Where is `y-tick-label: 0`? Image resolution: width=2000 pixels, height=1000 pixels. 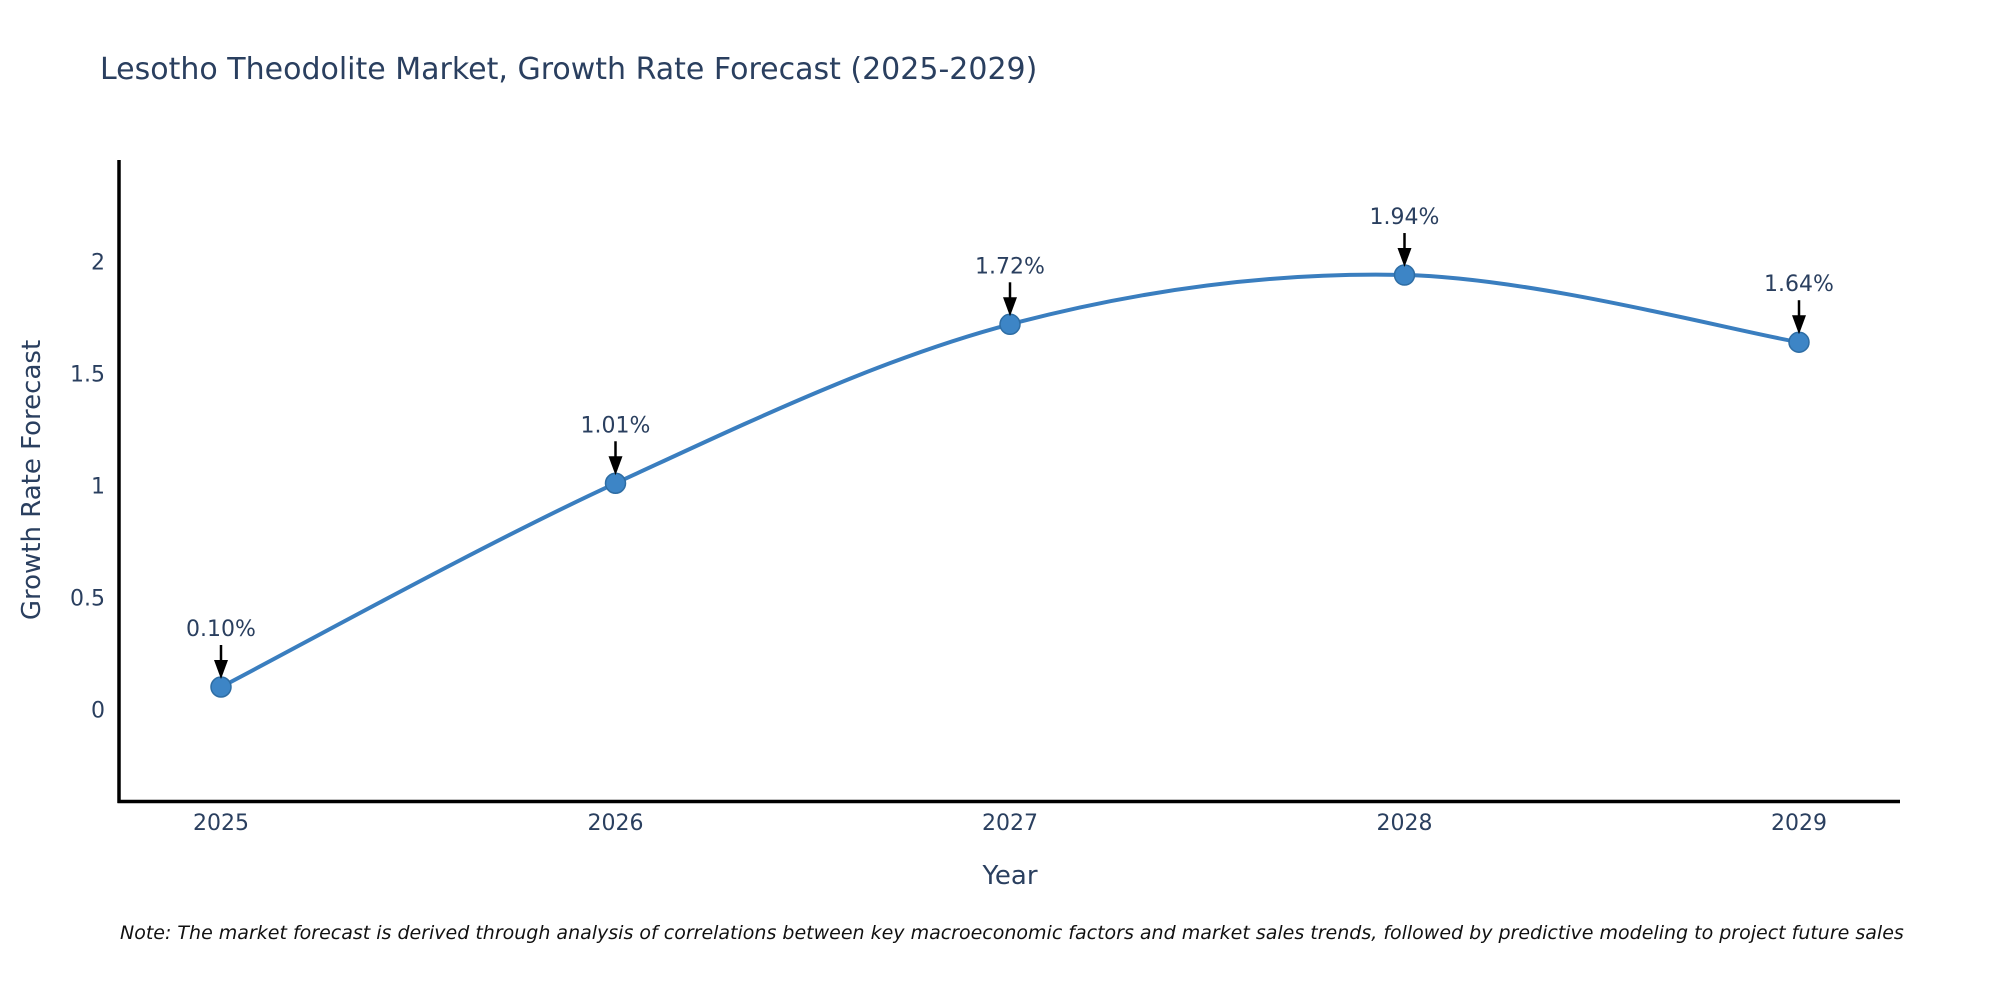 y-tick-label: 0 is located at coordinates (98, 710).